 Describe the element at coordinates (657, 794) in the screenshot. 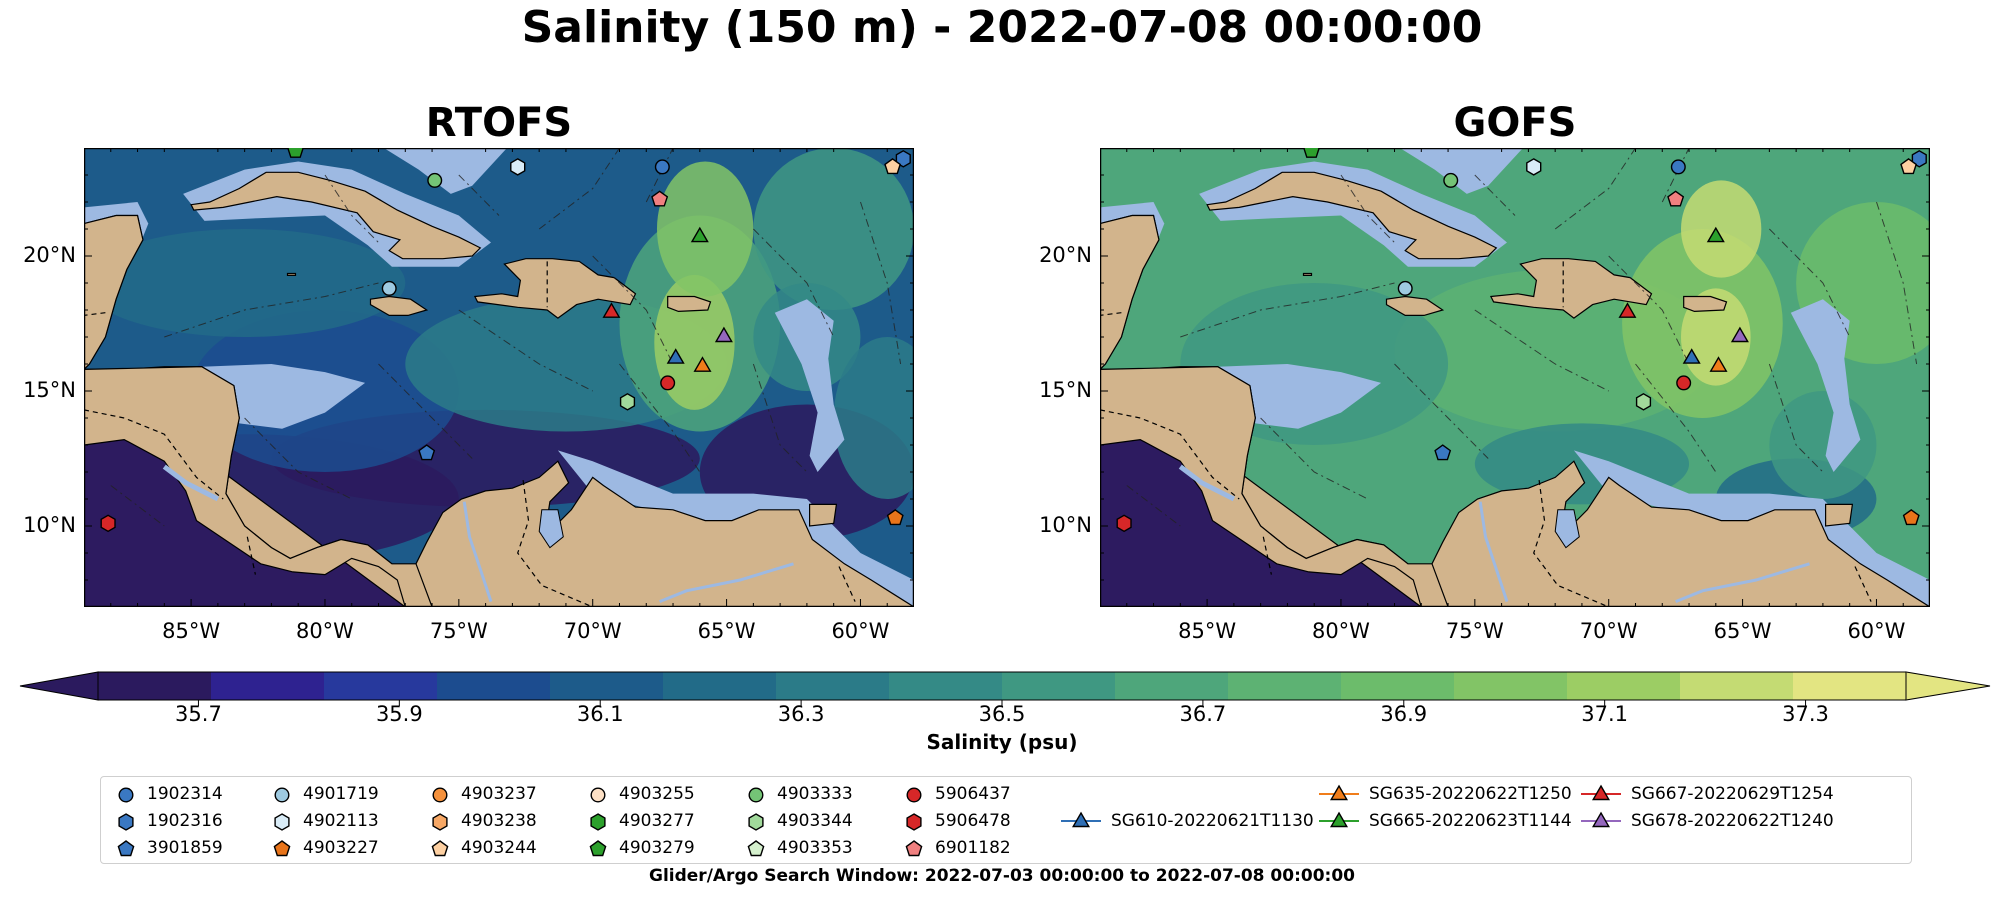

I see `legend-label: 4903255` at that location.